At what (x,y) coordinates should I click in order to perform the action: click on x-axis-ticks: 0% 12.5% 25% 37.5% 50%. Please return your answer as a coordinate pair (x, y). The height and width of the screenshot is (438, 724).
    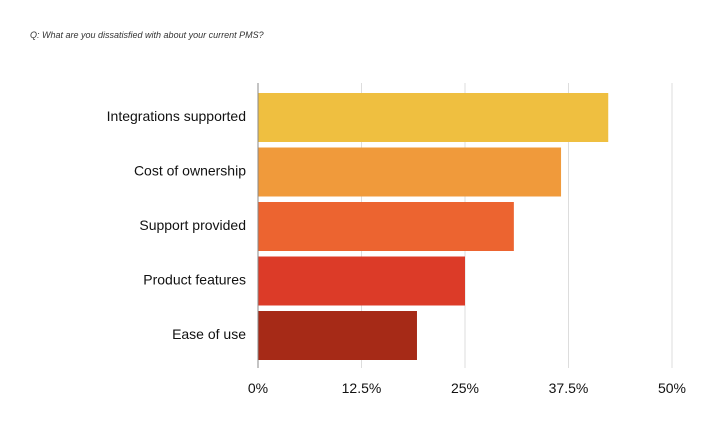
    Looking at the image, I should click on (467, 388).